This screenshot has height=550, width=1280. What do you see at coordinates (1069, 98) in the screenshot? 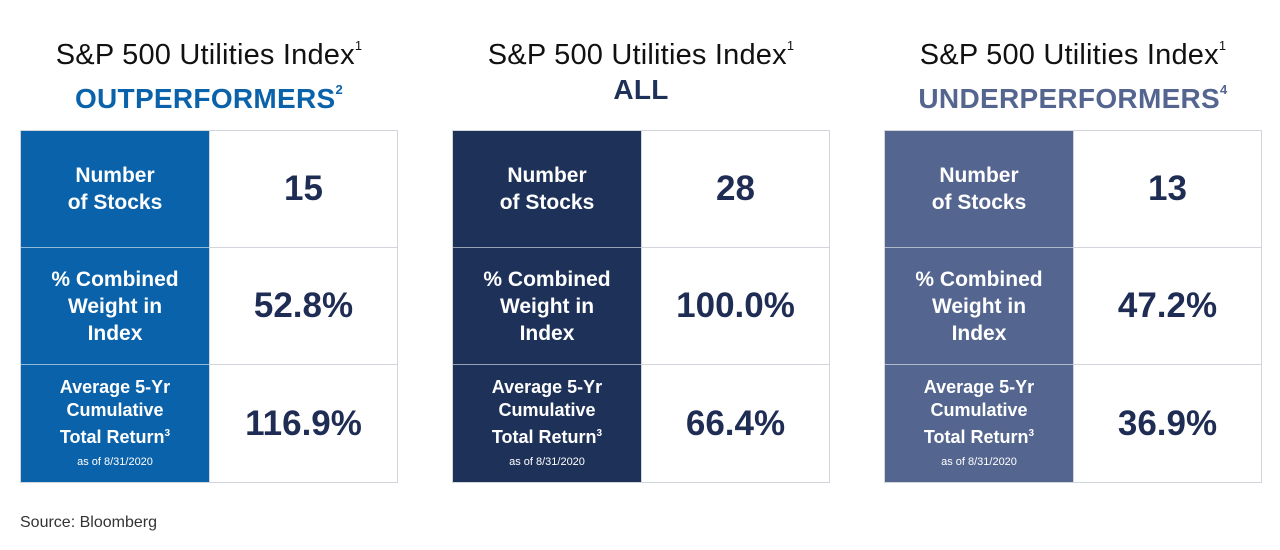
I see `panel-subtitle-text: UNDERPERFORMERS` at bounding box center [1069, 98].